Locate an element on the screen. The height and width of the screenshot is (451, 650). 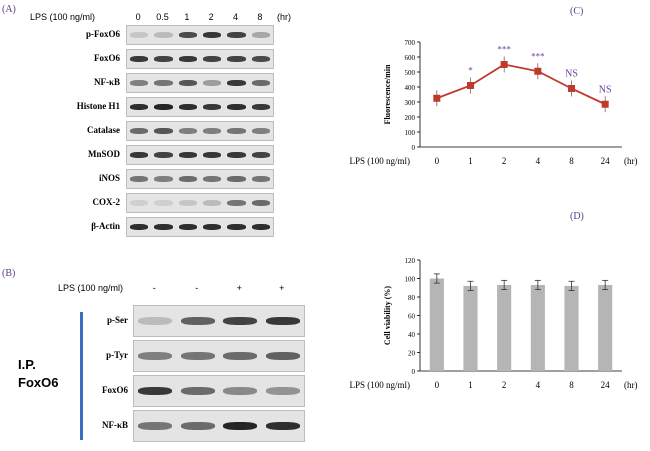
y-tick-label: 700 is located at coordinates (410, 43).